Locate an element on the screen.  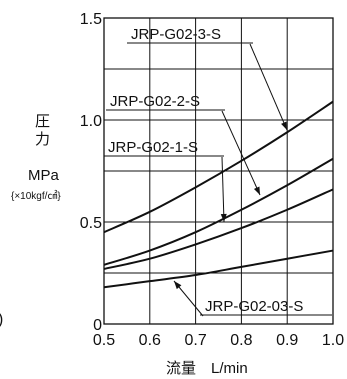
series-label: JRP-G02-1-S is located at coordinates (153, 147).